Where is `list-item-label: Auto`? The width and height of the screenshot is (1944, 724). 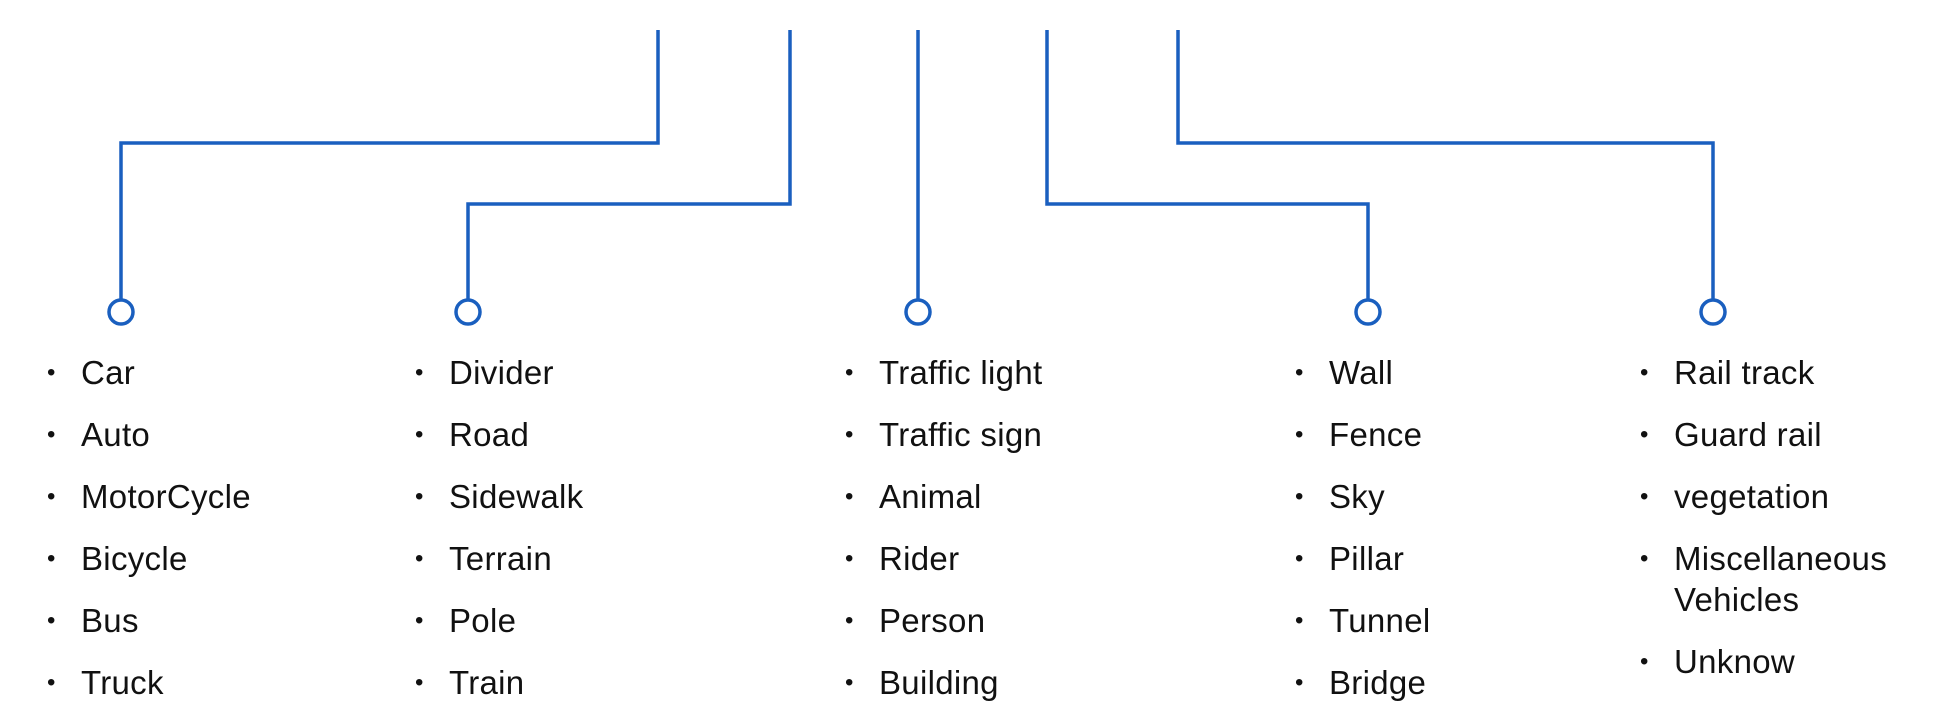
list-item-label: Auto is located at coordinates (116, 434).